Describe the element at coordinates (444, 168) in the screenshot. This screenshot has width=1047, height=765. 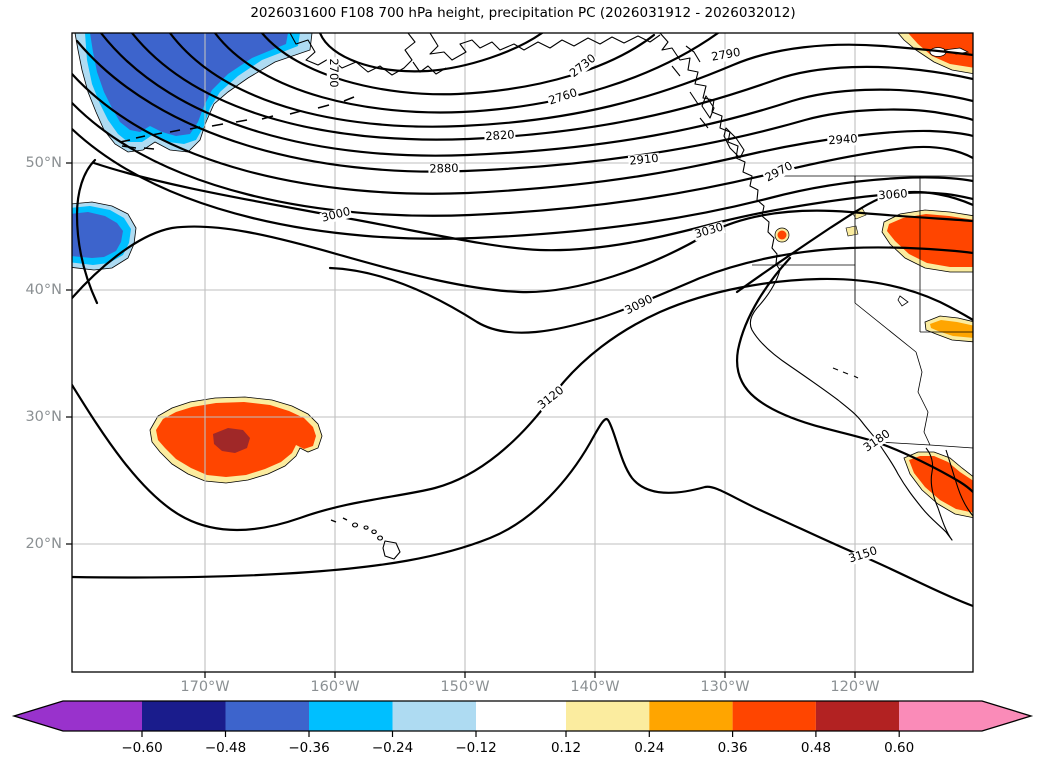
I see `contour-label-2880: 2880` at that location.